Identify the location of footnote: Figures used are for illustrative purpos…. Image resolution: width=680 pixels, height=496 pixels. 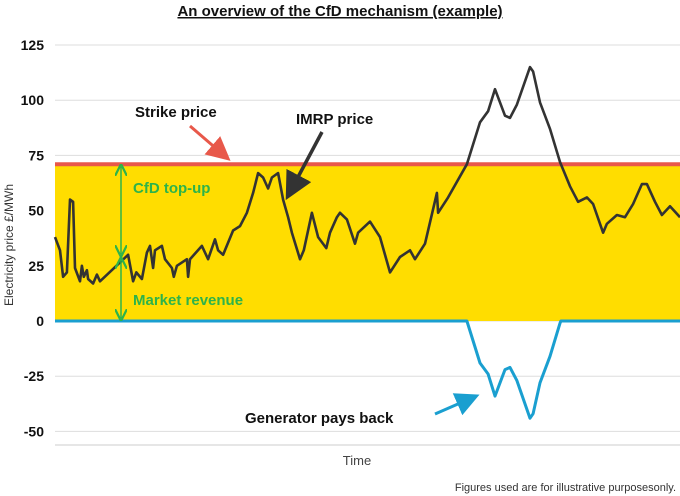
(565, 488).